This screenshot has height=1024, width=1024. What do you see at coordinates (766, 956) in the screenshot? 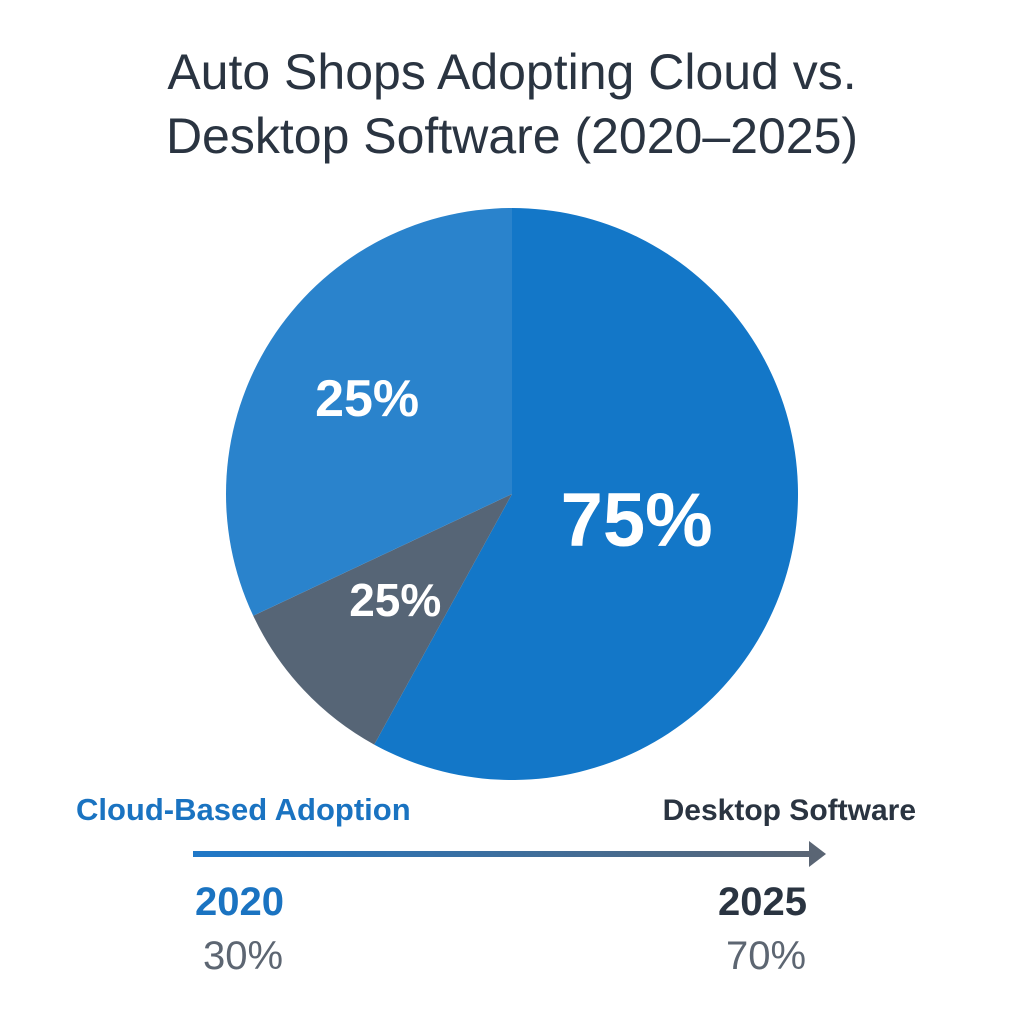
I see `timeline-end-percent: 70%` at bounding box center [766, 956].